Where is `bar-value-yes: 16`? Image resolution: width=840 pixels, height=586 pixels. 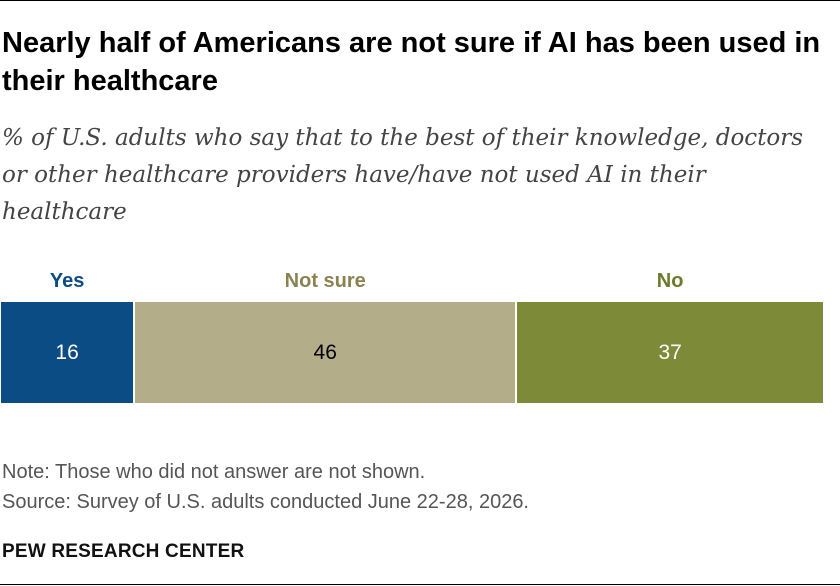
bar-value-yes: 16 is located at coordinates (67, 352).